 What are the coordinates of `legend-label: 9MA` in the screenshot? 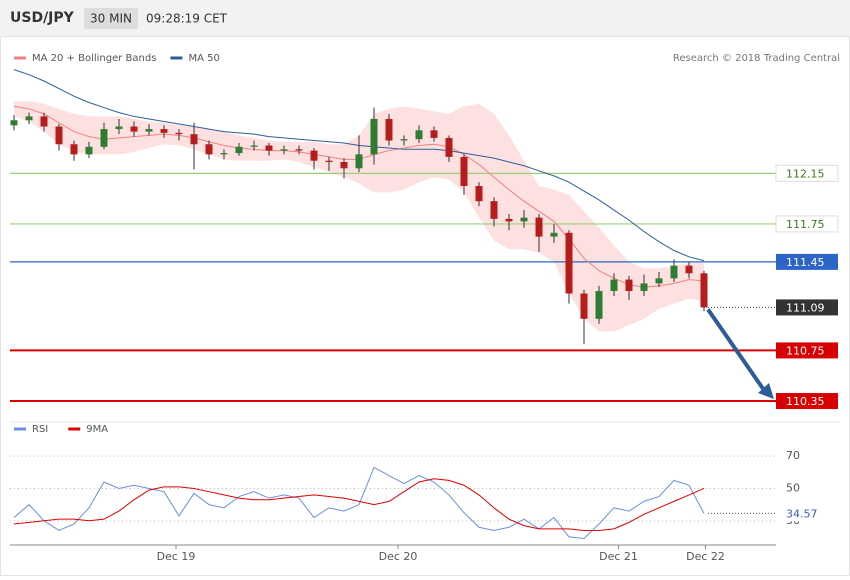 It's located at (97, 429).